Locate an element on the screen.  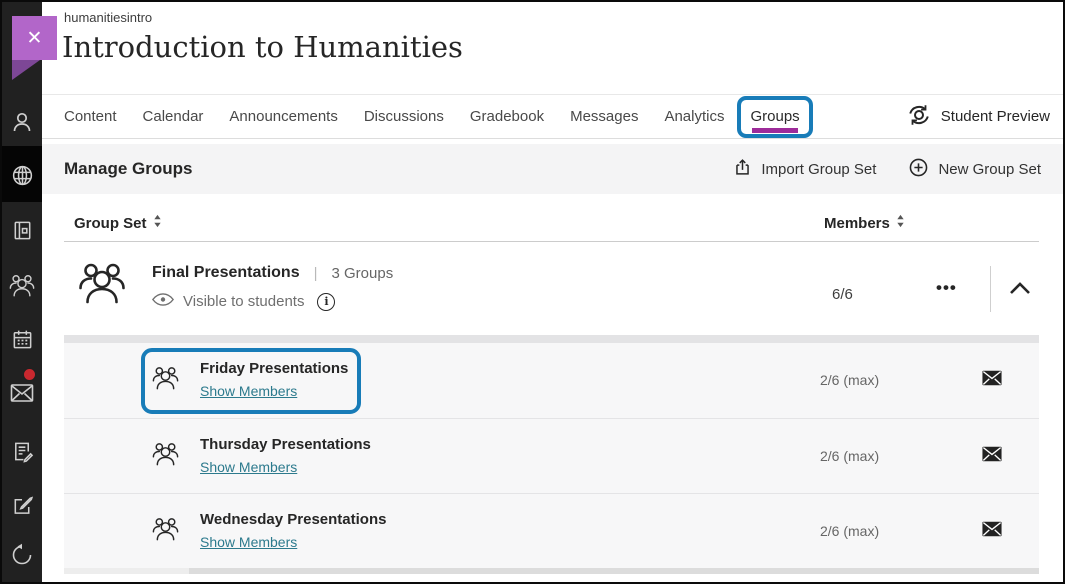
tab-gradebook: Gradebook is located at coordinates (507, 116).